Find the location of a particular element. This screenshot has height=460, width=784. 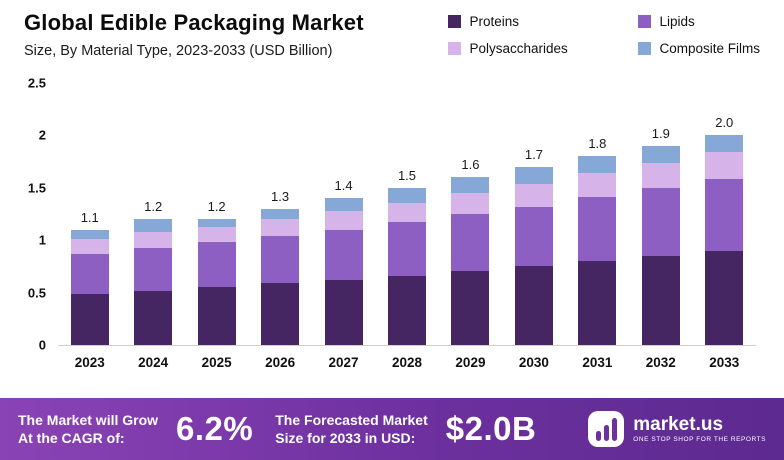

bar-total-label: 1.8 is located at coordinates (597, 144).